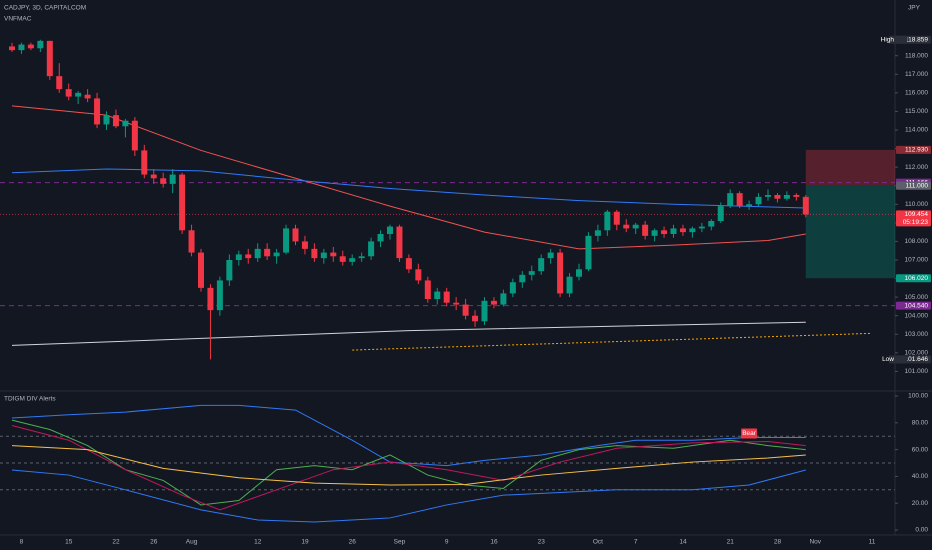 This screenshot has height=550, width=932. What do you see at coordinates (45, 8) in the screenshot?
I see `symbol-title: CADJPY, 3D, CAPITALCOM` at bounding box center [45, 8].